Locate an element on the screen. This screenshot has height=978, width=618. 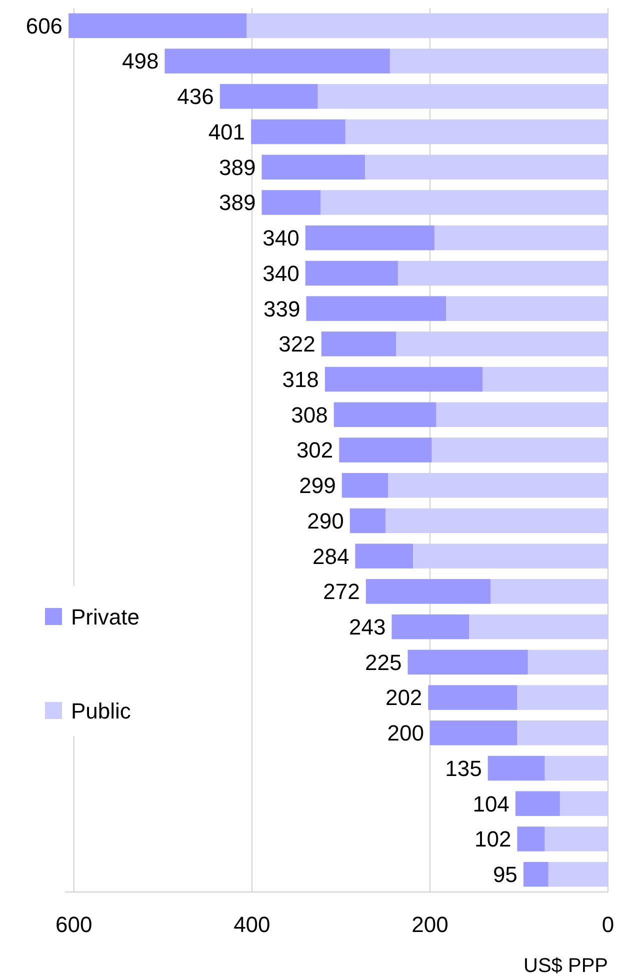
legend-label: Private is located at coordinates (105, 617).